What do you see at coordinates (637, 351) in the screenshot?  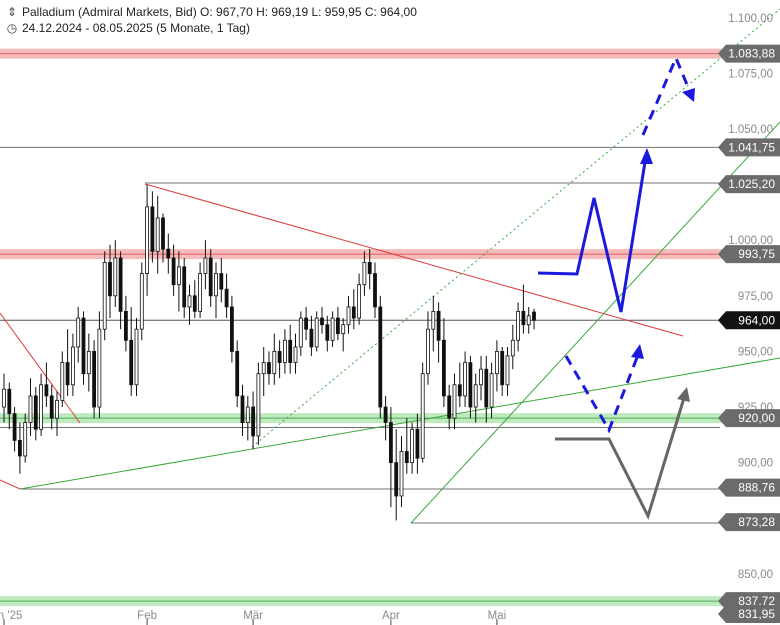 I see `blue-dashed-lower-arrowhead` at bounding box center [637, 351].